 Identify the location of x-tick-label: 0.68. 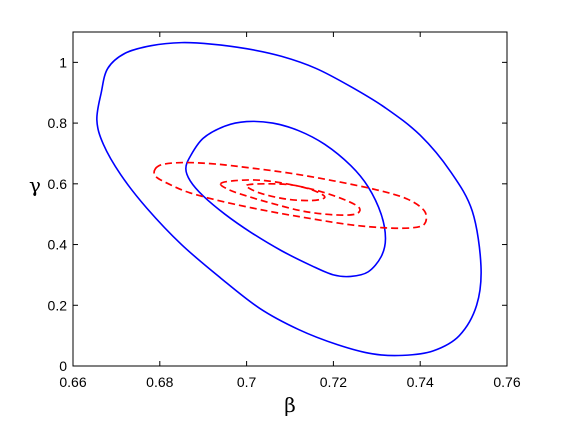
(159, 382).